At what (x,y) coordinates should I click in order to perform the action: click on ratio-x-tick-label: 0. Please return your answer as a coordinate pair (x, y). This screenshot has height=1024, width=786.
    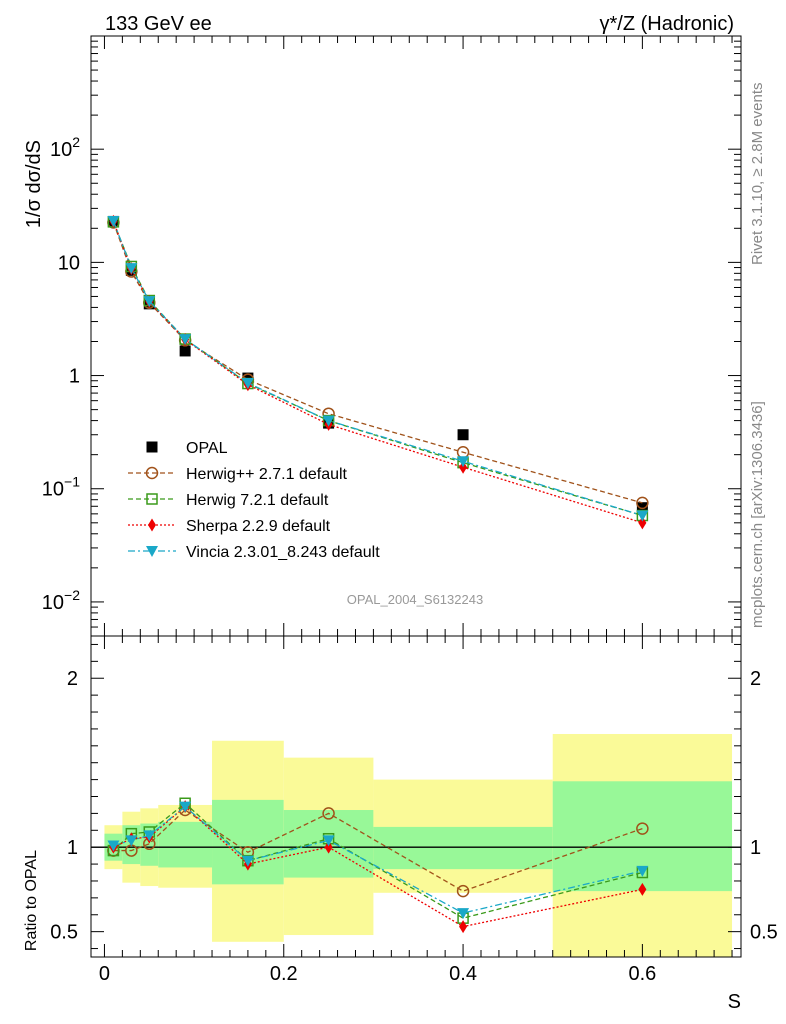
    Looking at the image, I should click on (104, 974).